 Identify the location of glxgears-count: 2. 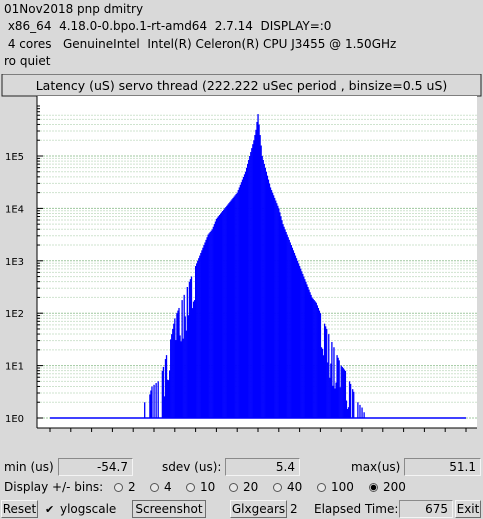
(294, 509).